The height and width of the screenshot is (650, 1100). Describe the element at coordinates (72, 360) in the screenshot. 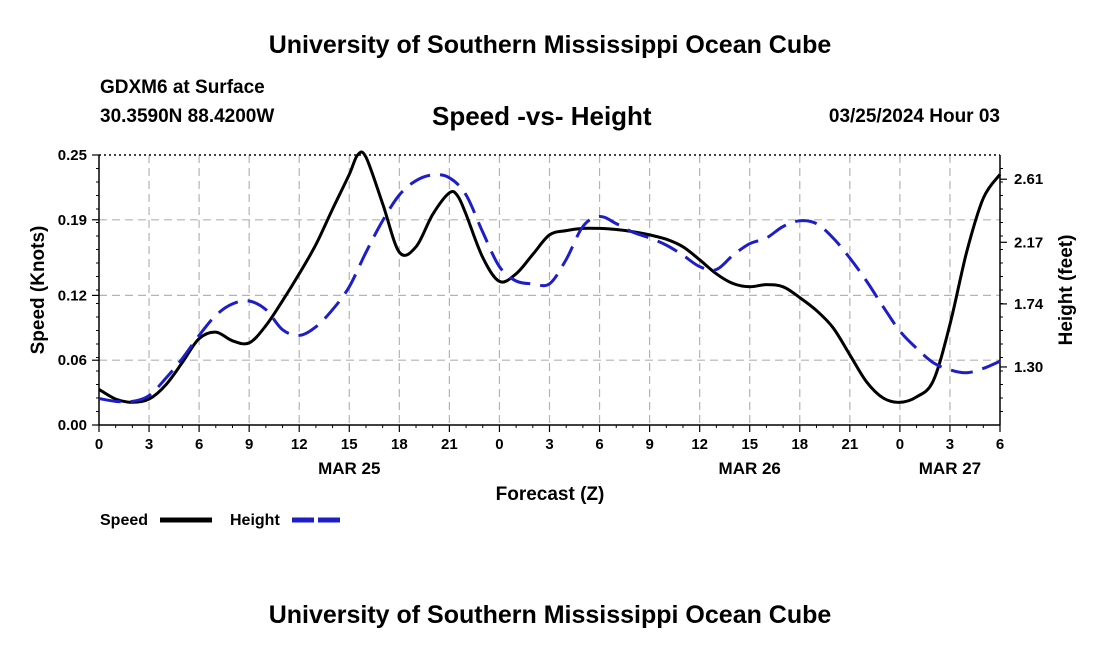

I see `y-left-tick-label: 0.06` at that location.